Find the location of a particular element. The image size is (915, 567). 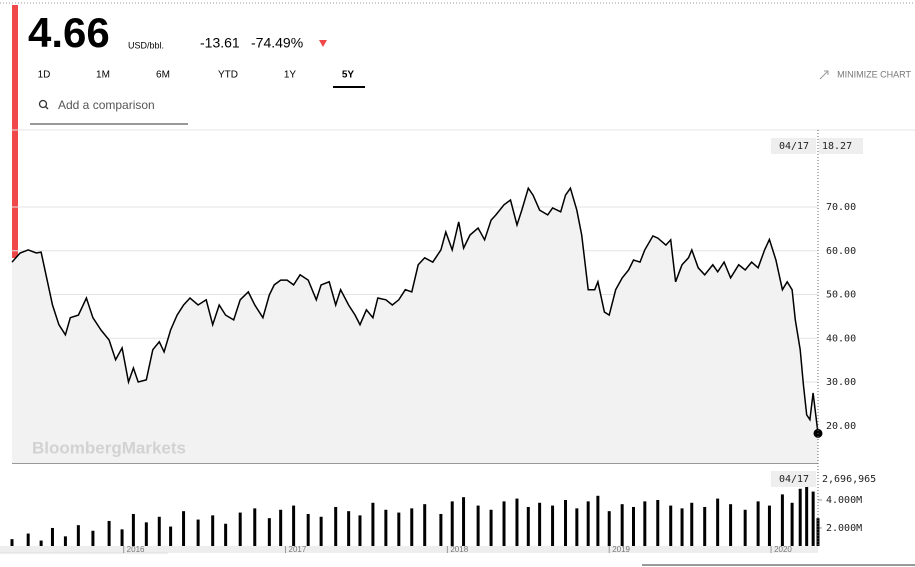

search-icon-handle is located at coordinates (47, 108).